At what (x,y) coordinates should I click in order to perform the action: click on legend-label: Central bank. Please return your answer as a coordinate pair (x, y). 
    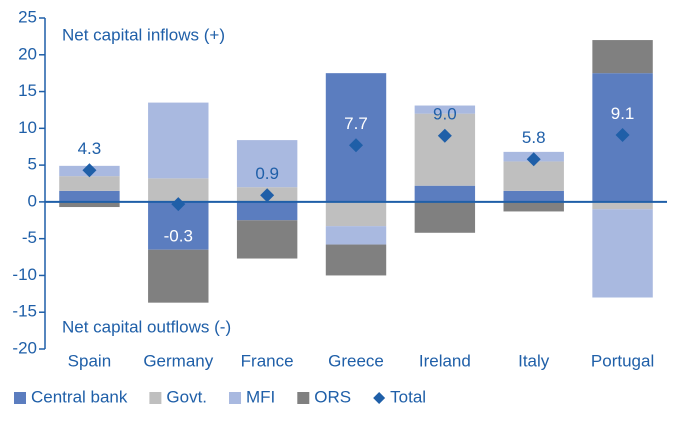
    Looking at the image, I should click on (79, 396).